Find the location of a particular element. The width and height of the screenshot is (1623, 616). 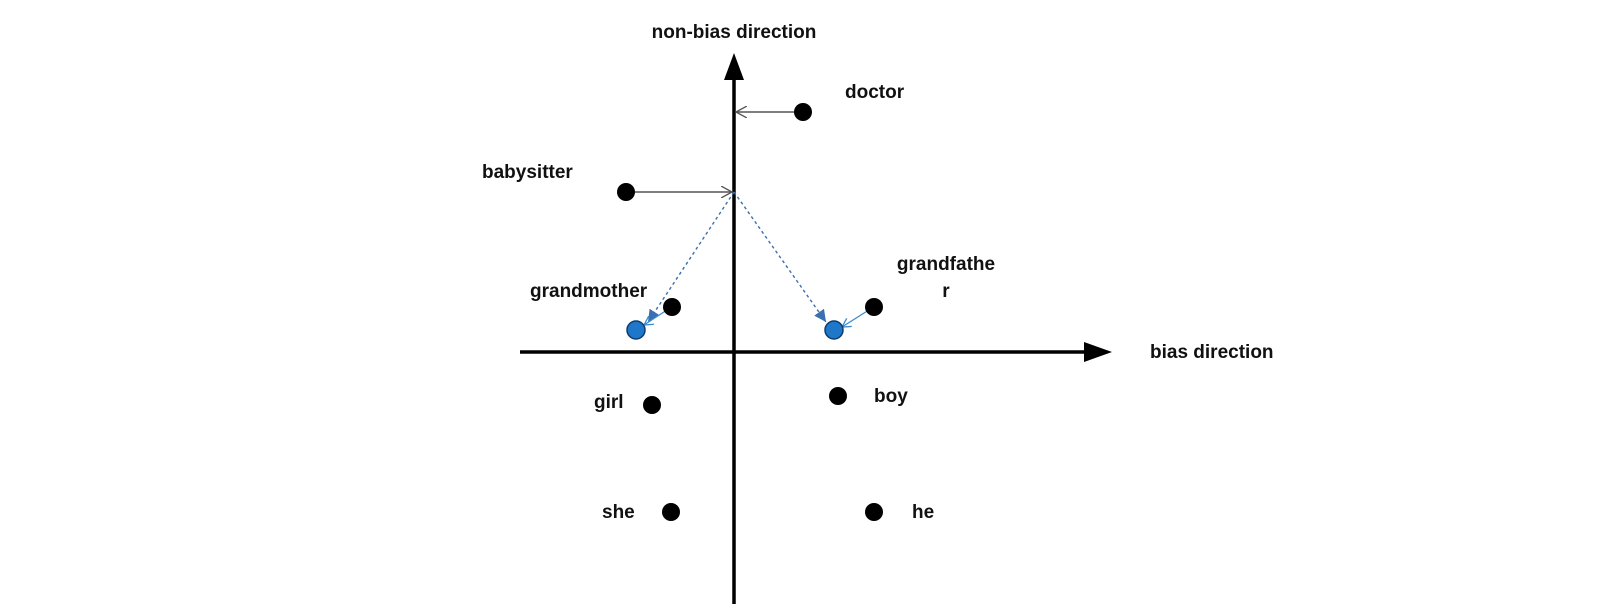

grandmother-label: grandmother is located at coordinates (589, 291).